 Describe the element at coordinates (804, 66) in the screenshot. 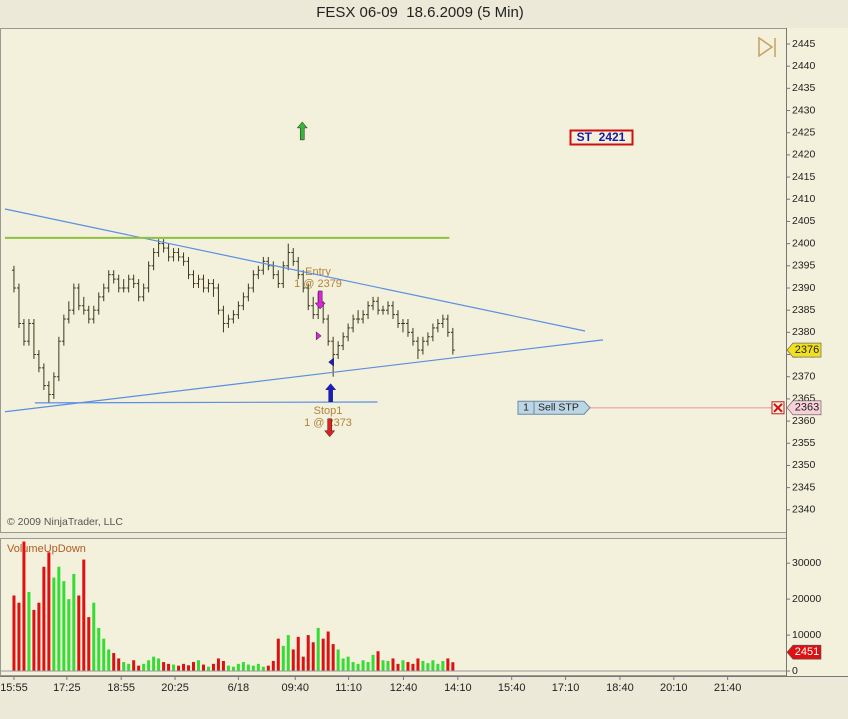

I see `y-tick-label: 2440` at that location.